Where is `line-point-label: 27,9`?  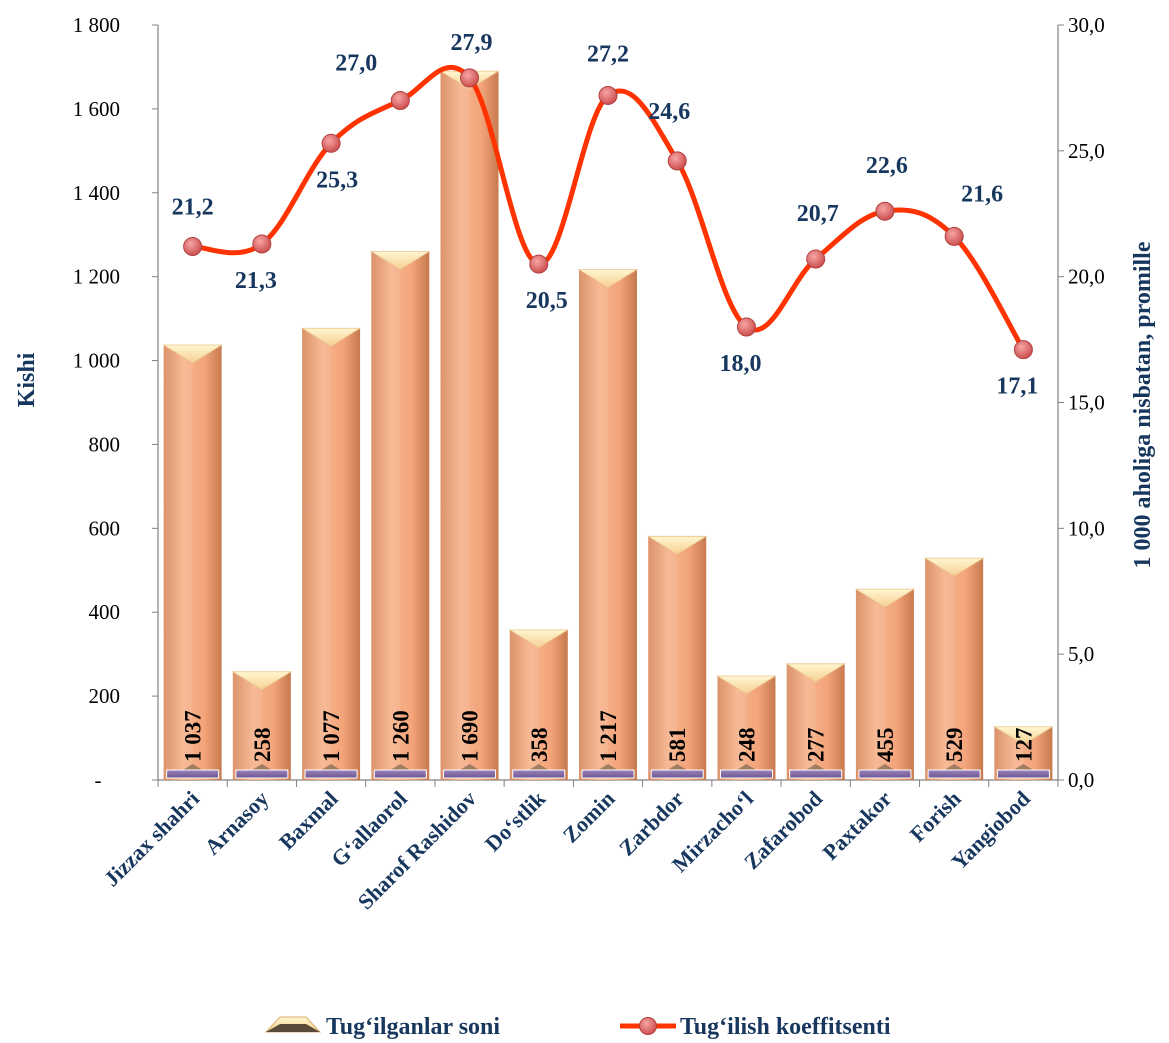 line-point-label: 27,9 is located at coordinates (472, 43).